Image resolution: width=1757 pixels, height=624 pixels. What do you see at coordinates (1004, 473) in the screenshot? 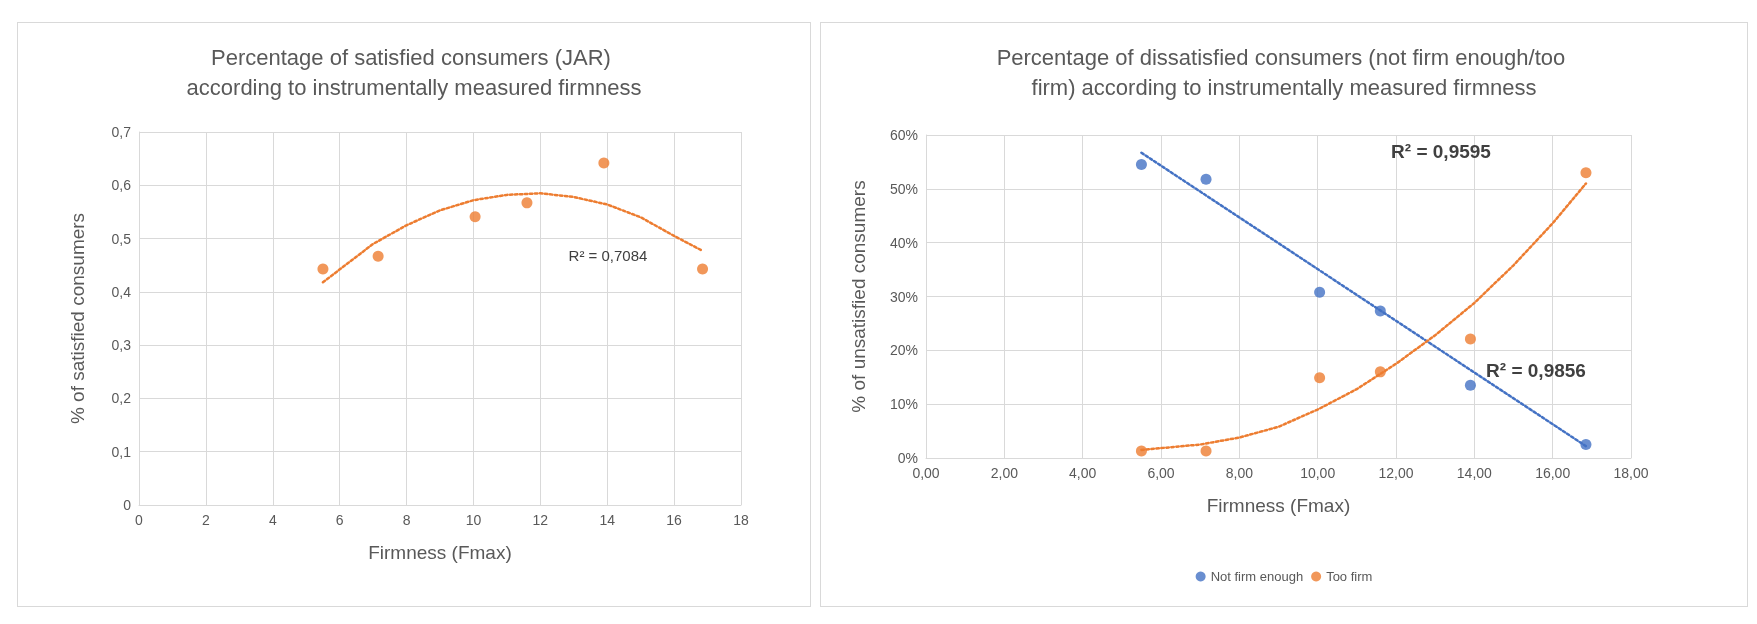
I see `x-tick-label: 2,00` at bounding box center [1004, 473].